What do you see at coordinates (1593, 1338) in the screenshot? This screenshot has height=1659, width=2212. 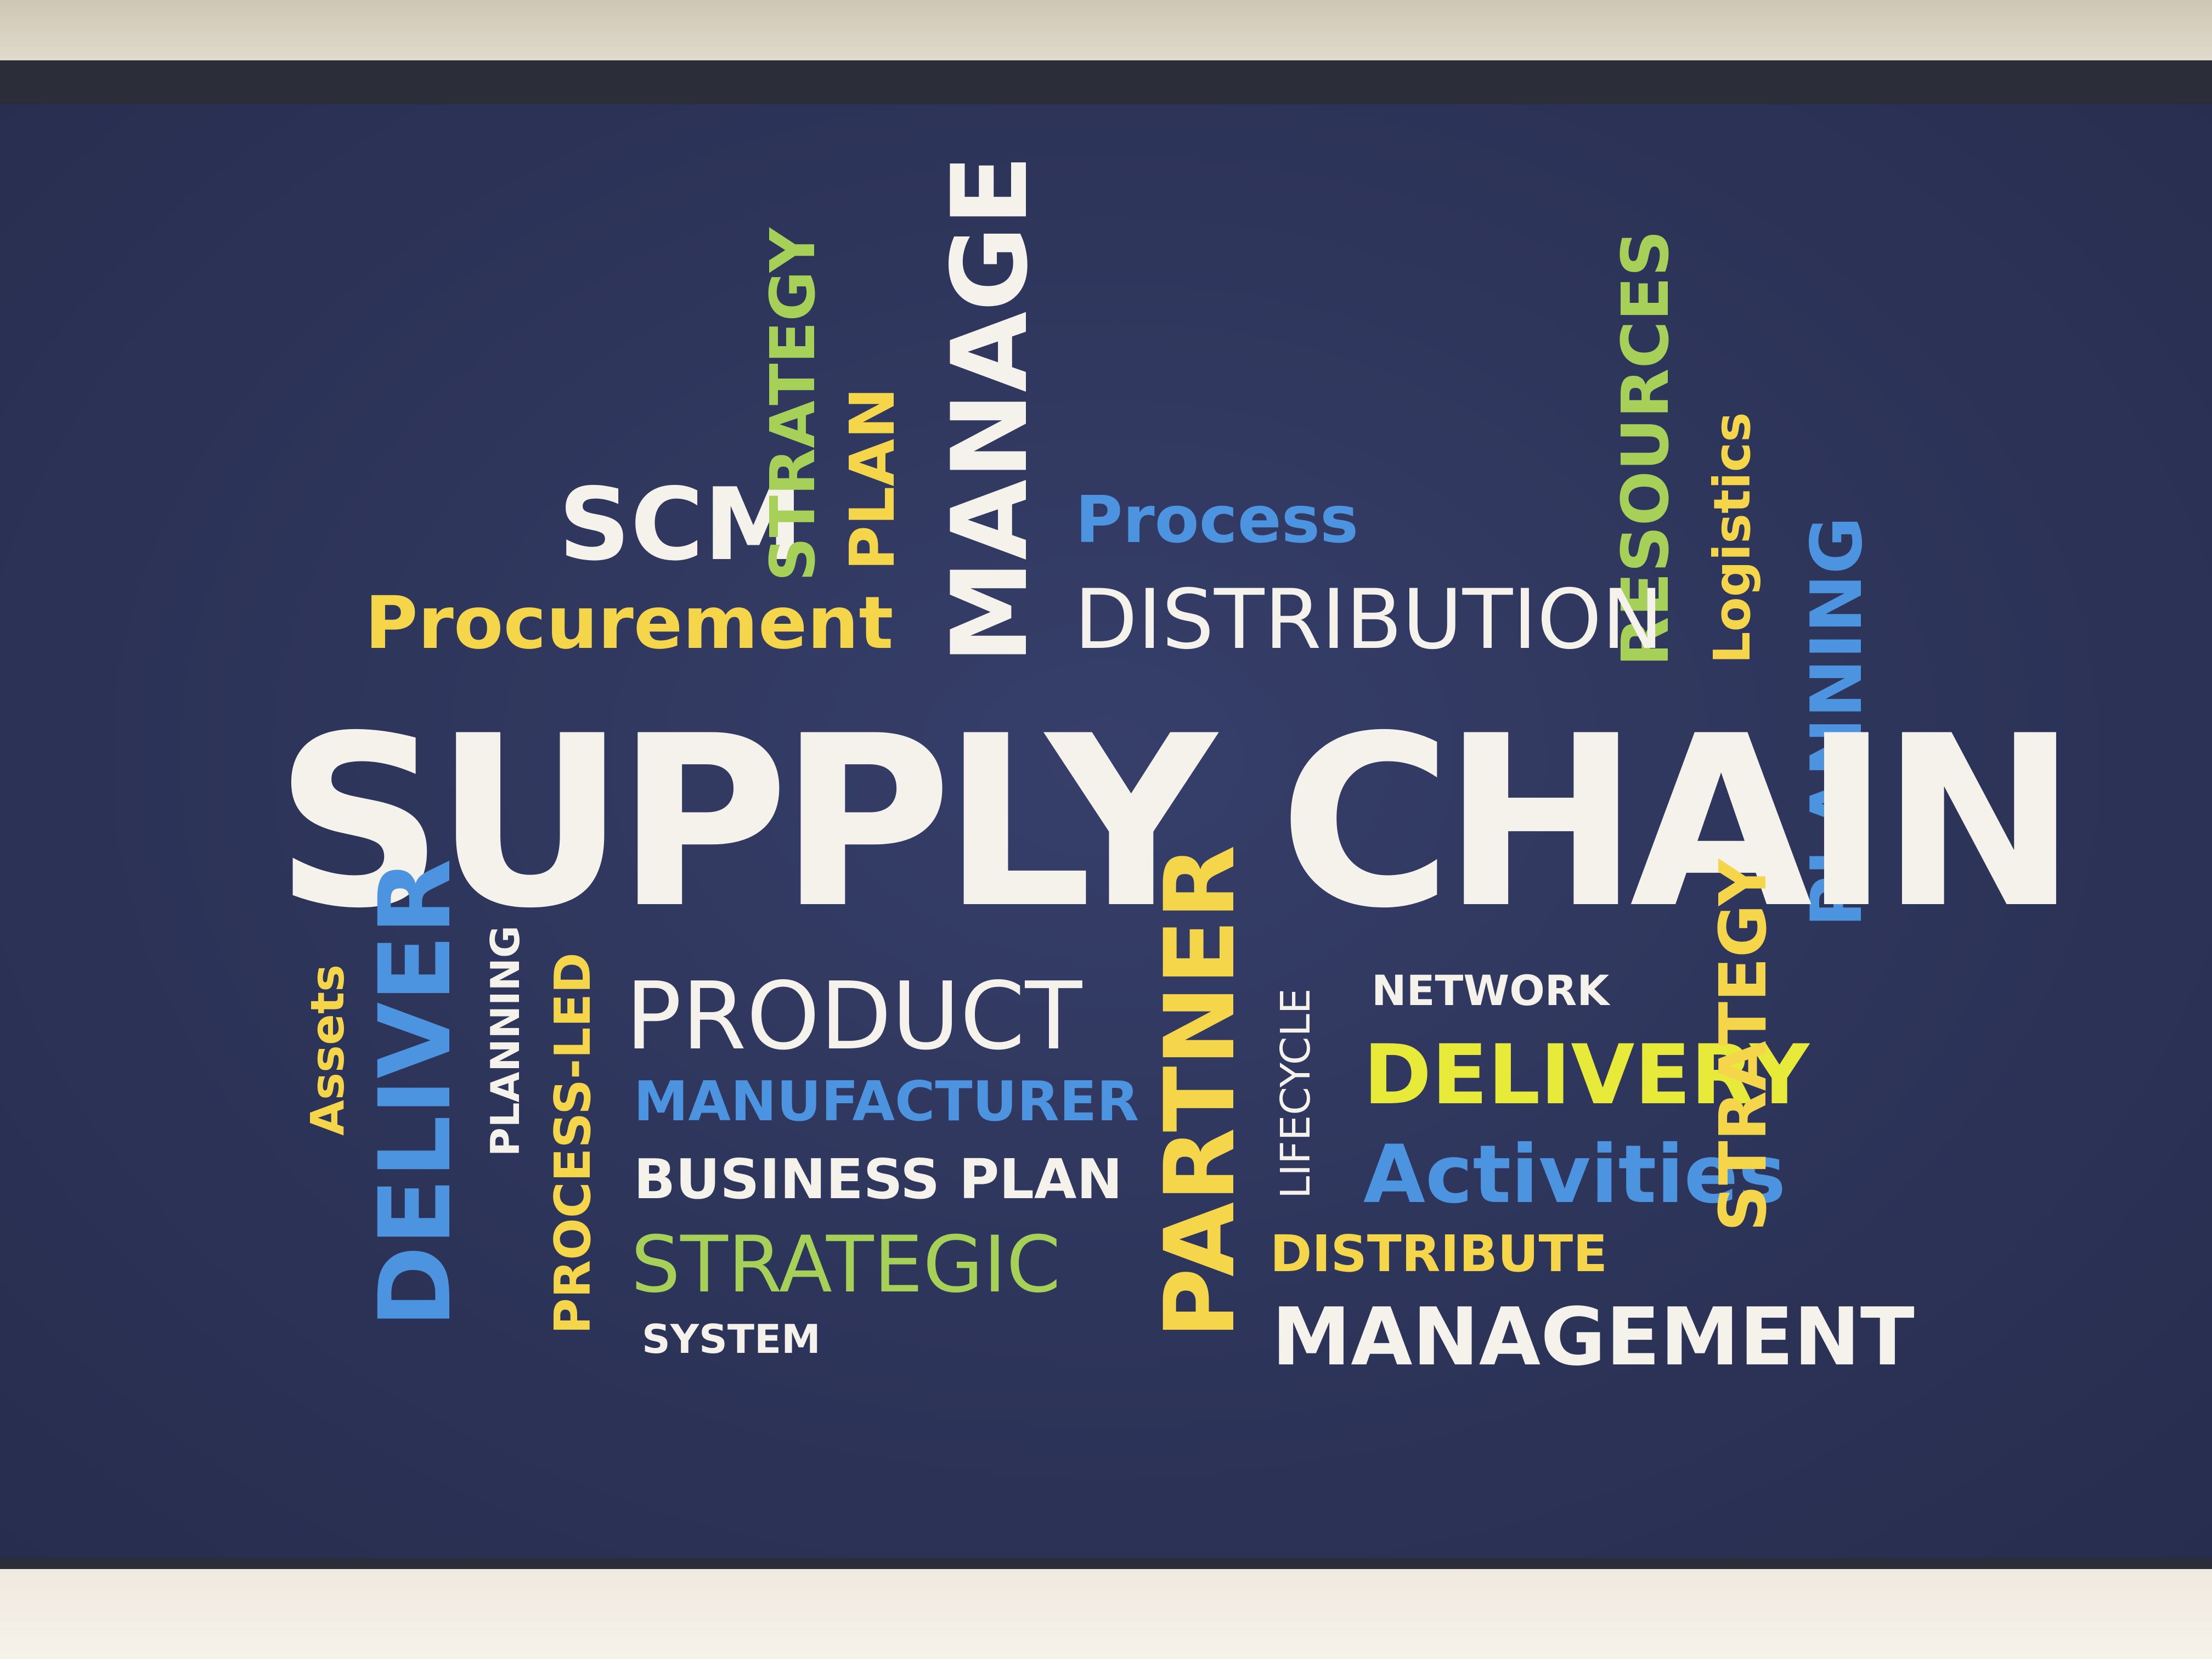 I see `word-management: MANAGEMENT` at bounding box center [1593, 1338].